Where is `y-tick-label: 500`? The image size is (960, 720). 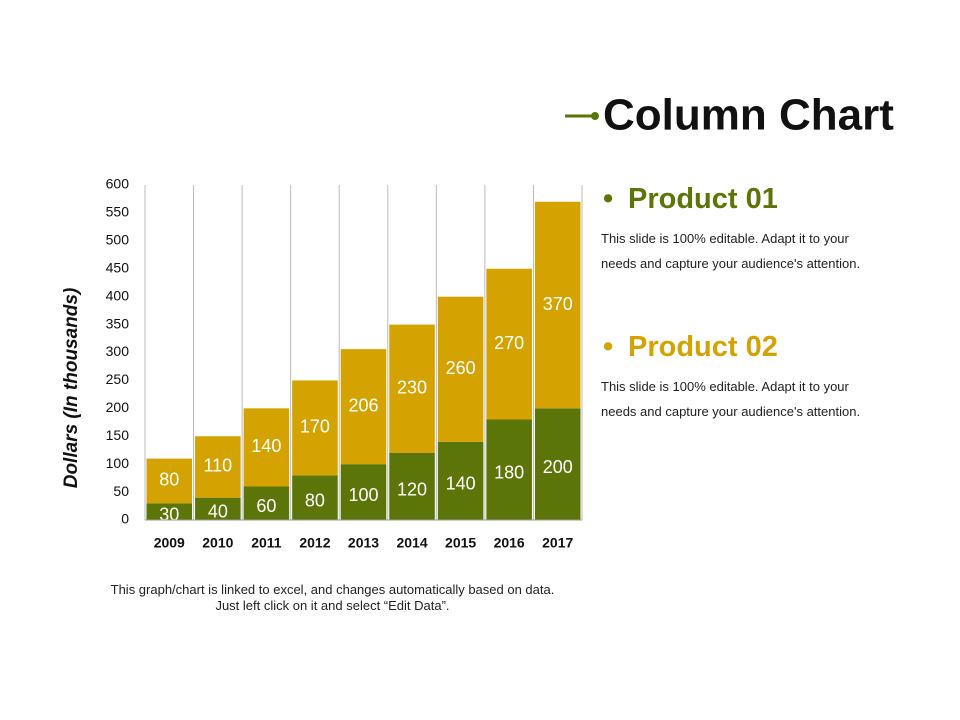 y-tick-label: 500 is located at coordinates (118, 240).